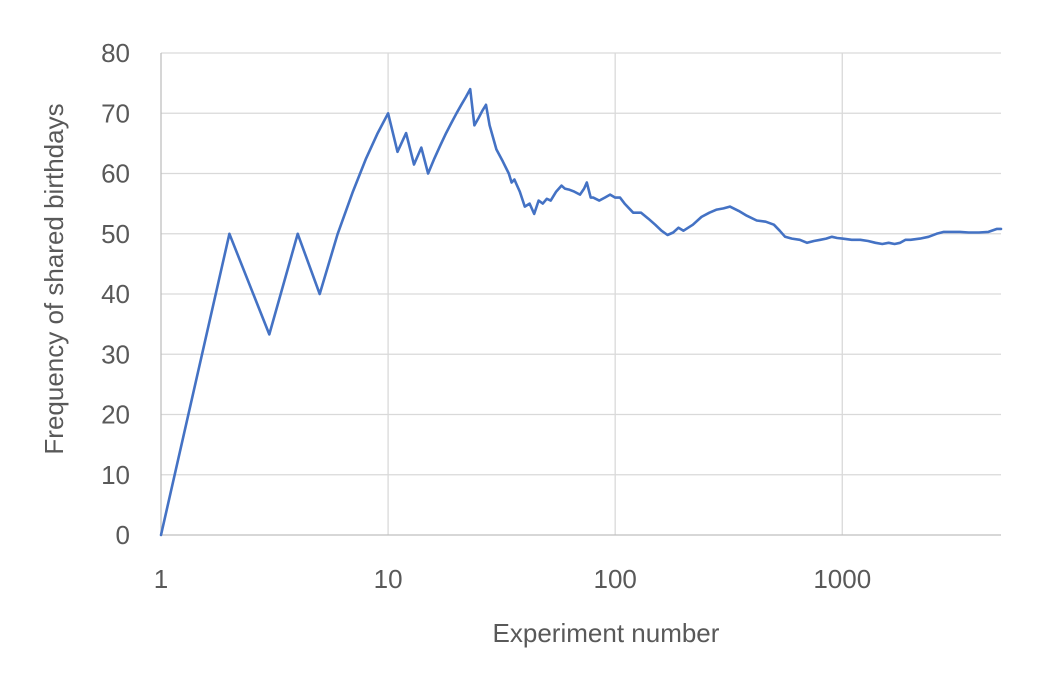  Describe the element at coordinates (606, 633) in the screenshot. I see `x-axis-title: Experiment number` at that location.